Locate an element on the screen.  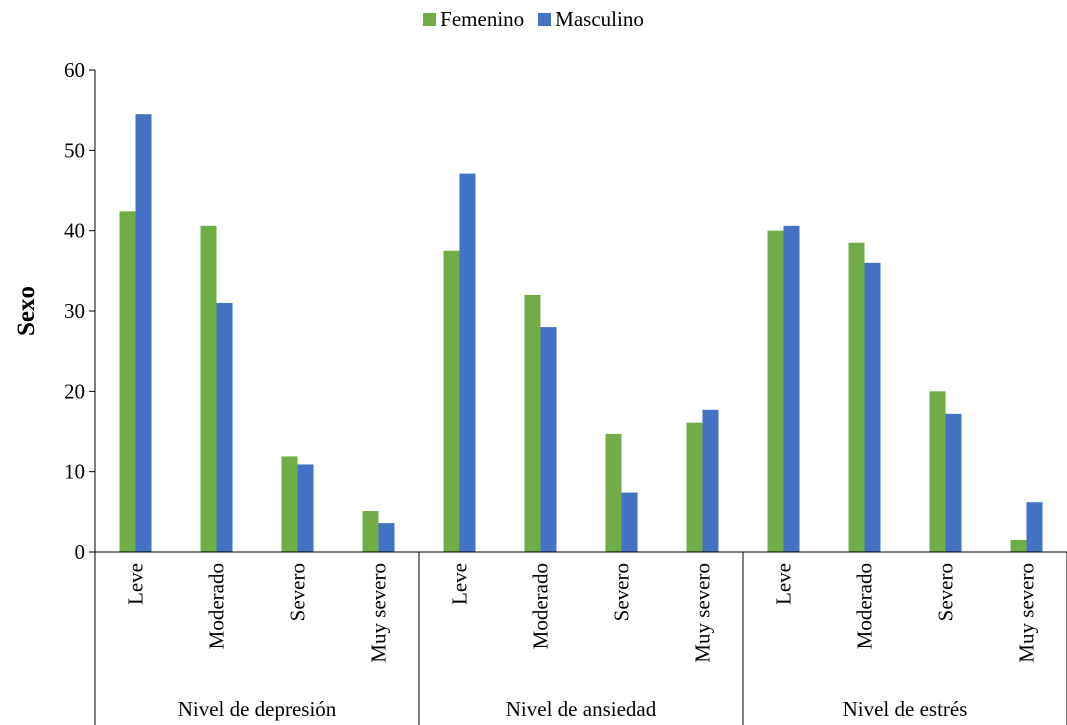
y-tick-label: 40 is located at coordinates (74, 231).